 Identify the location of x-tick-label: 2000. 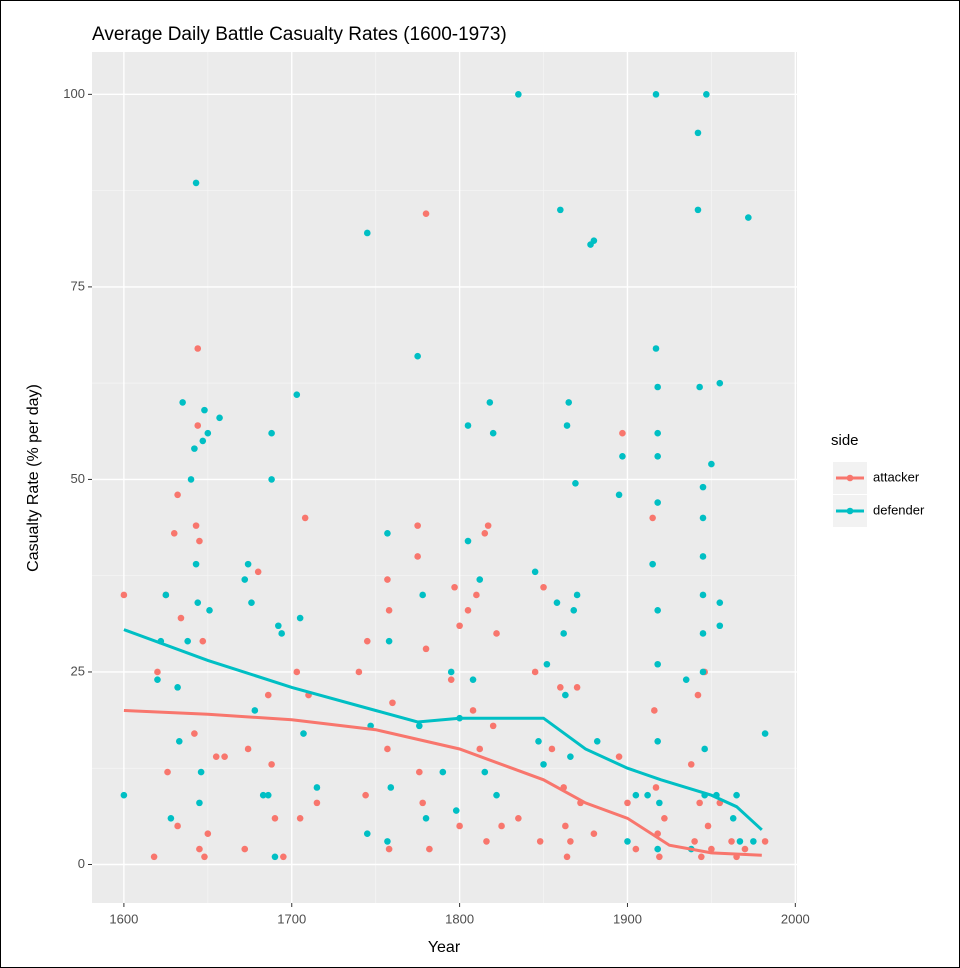
(795, 918).